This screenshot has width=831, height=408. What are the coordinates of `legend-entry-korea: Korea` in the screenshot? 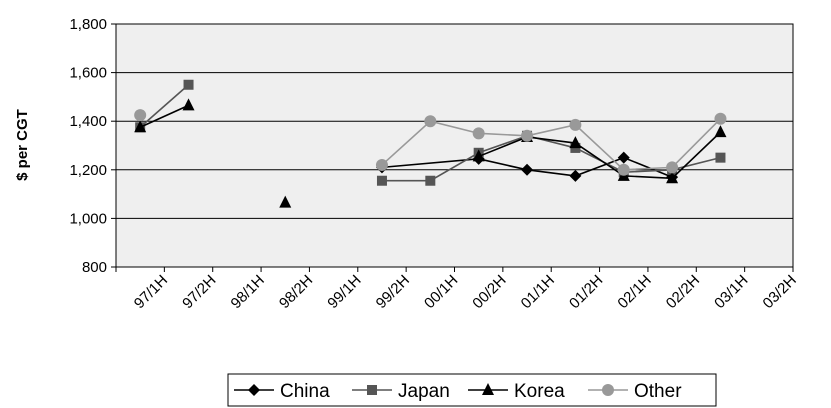 It's located at (516, 391).